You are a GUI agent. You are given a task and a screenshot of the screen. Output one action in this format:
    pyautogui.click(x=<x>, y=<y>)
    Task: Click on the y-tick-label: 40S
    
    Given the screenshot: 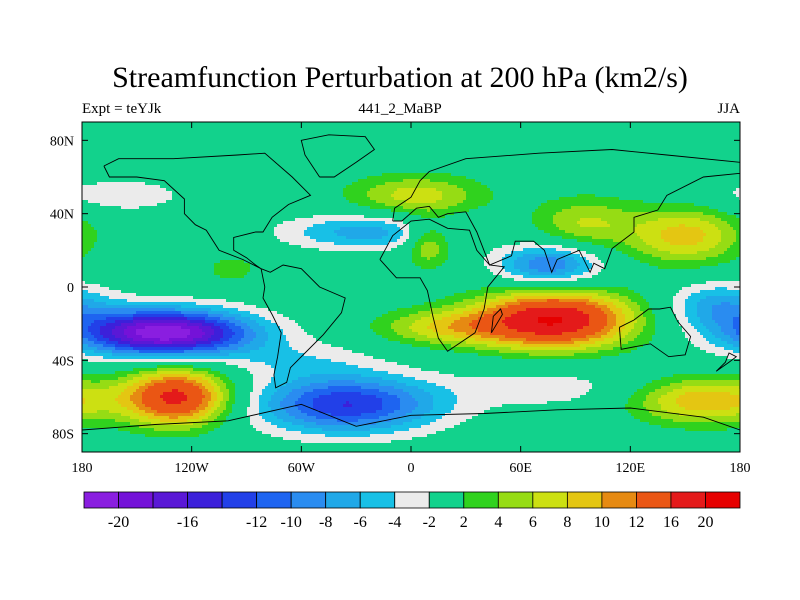 What is the action you would take?
    pyautogui.click(x=63, y=361)
    